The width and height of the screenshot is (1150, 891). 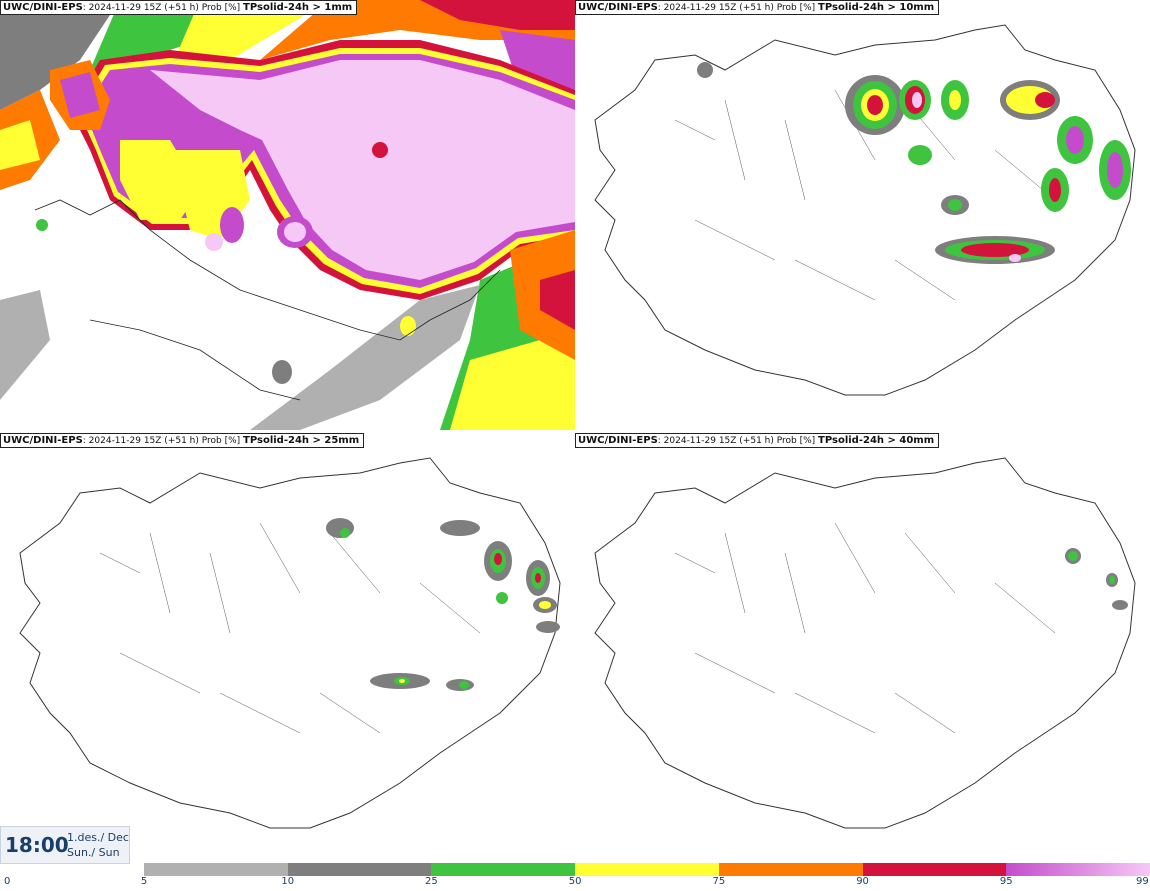 What do you see at coordinates (301, 440) in the screenshot?
I see `variable-label: TPsolid-24h > 25mm` at bounding box center [301, 440].